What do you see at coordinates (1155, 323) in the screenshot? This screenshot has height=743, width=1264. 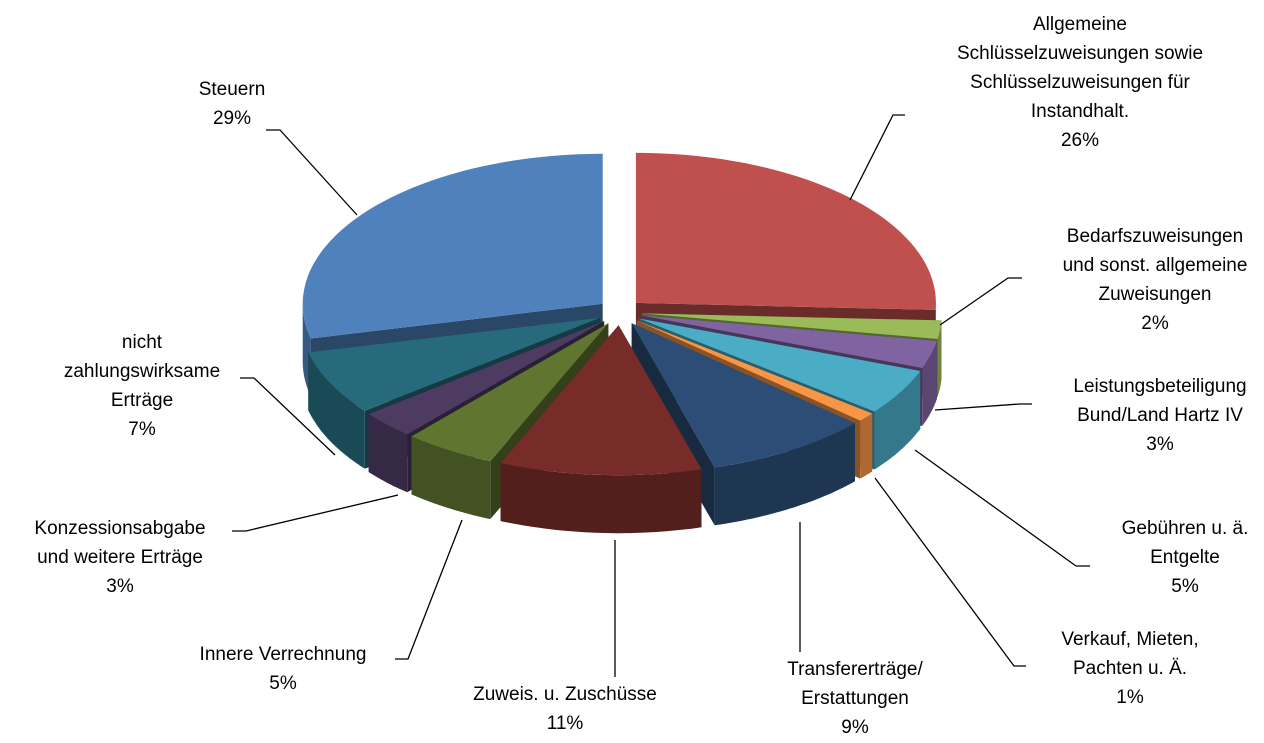 I see `value-label: 2%` at bounding box center [1155, 323].